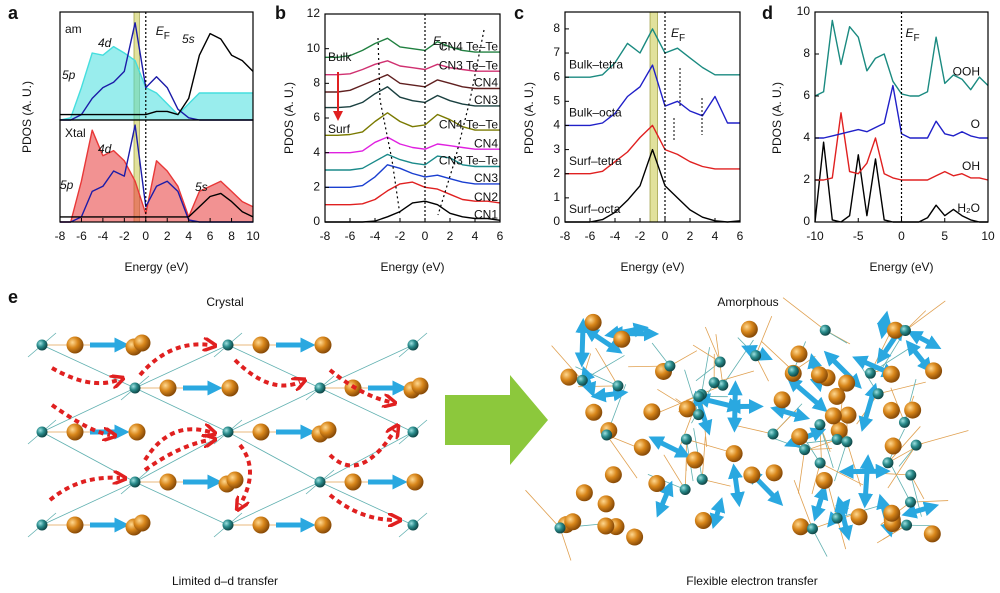 The image size is (1000, 593). Describe the element at coordinates (124, 236) in the screenshot. I see `x-tick-label: -2` at that location.